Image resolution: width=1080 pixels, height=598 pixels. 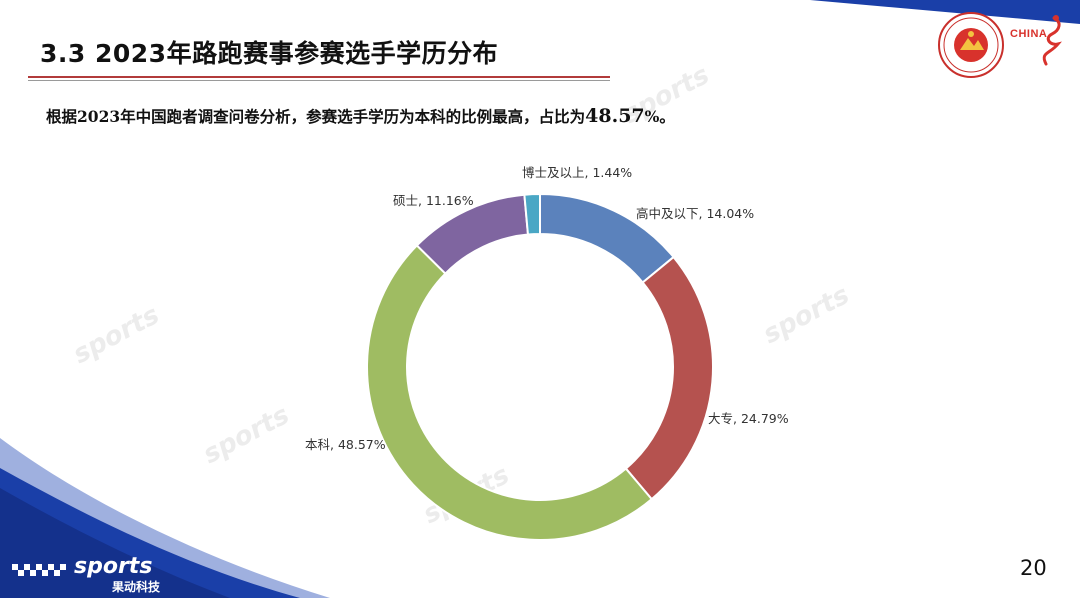 What do you see at coordinates (659, 116) in the screenshot?
I see `summary-suffix: %。` at bounding box center [659, 116].